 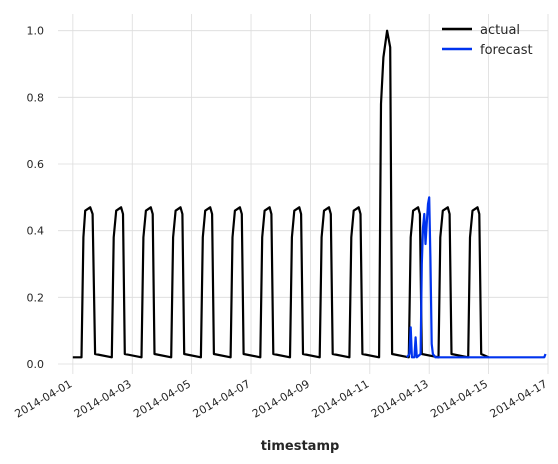 I want to click on y-tick-label: 0.4, so click(x=36, y=231).